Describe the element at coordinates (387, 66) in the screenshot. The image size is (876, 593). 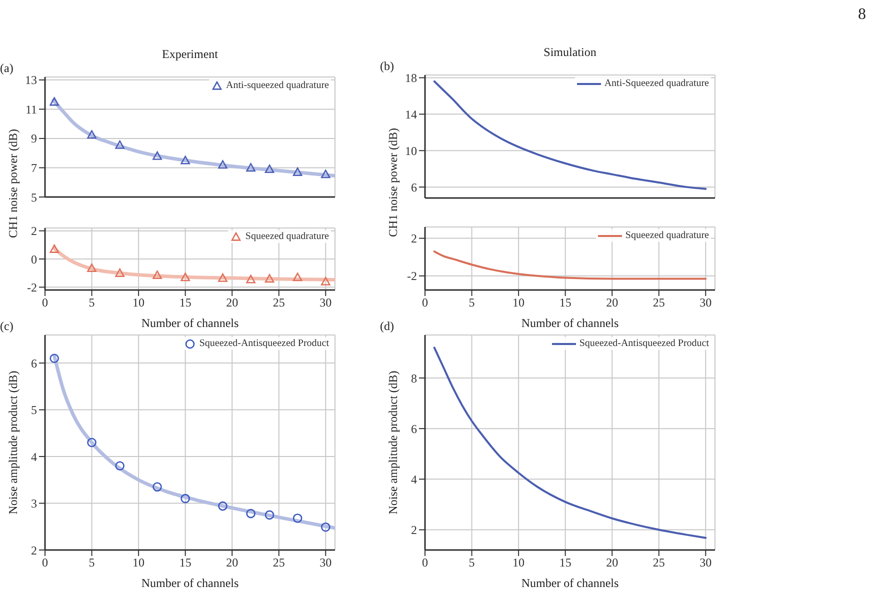
I see `text: (b)` at that location.